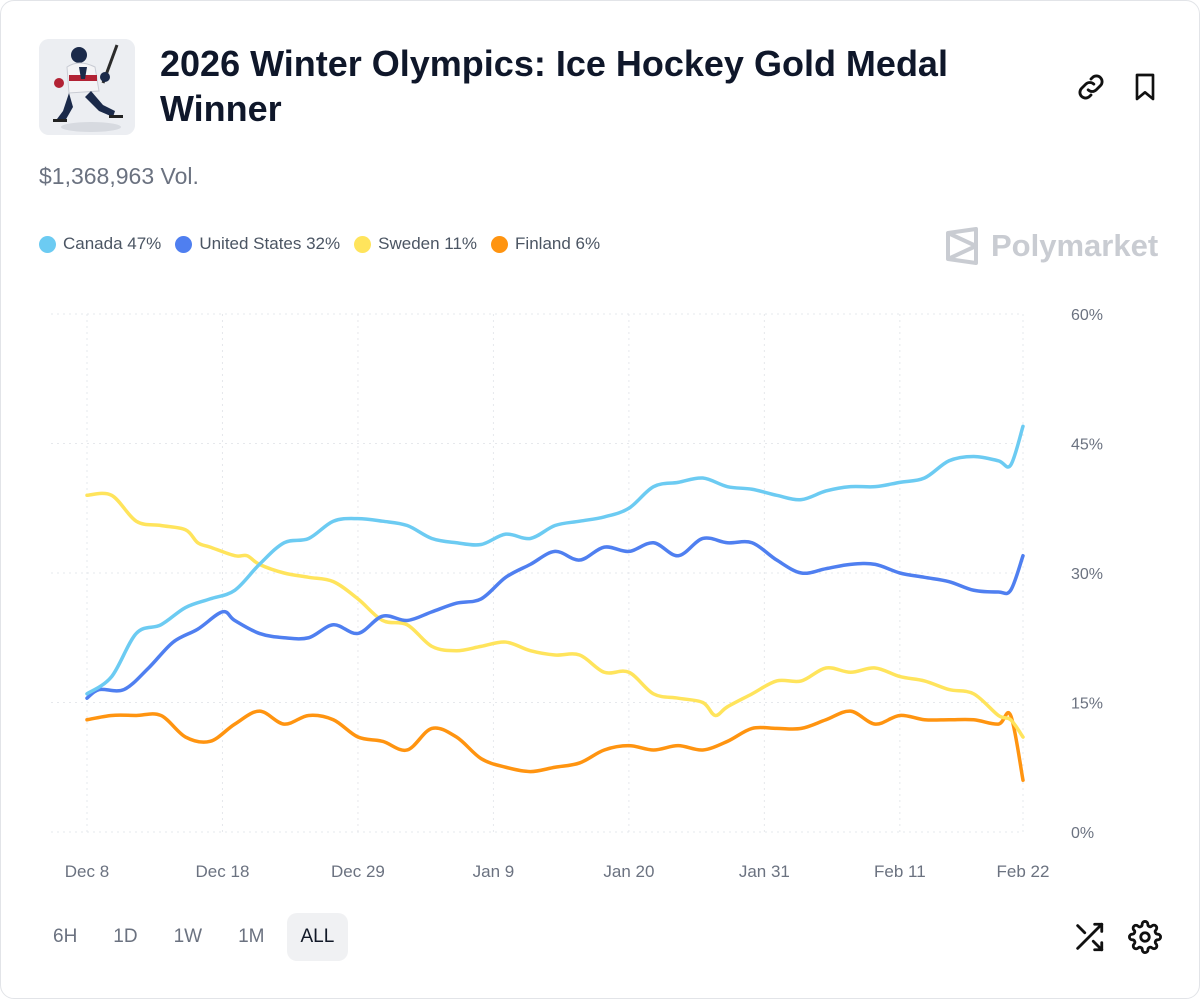 This screenshot has height=999, width=1200. I want to click on volume-text: $1,368,963 Vol., so click(119, 176).